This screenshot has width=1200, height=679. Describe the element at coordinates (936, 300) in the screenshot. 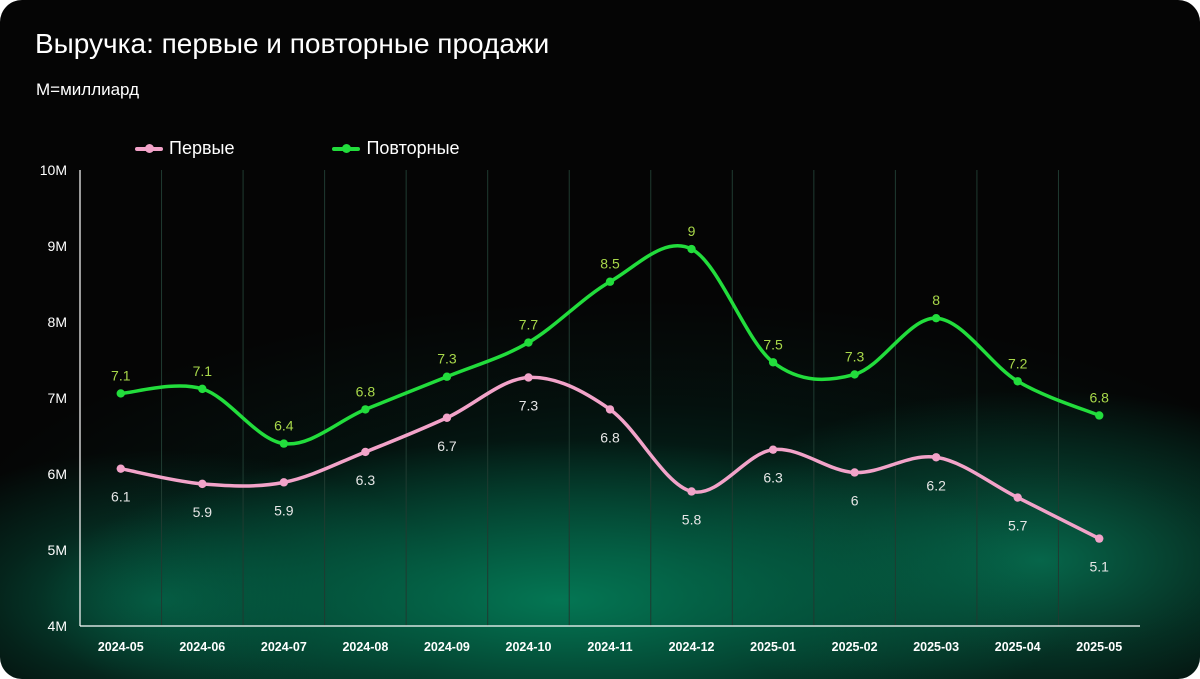

I see `data-label-repeat: 8` at that location.